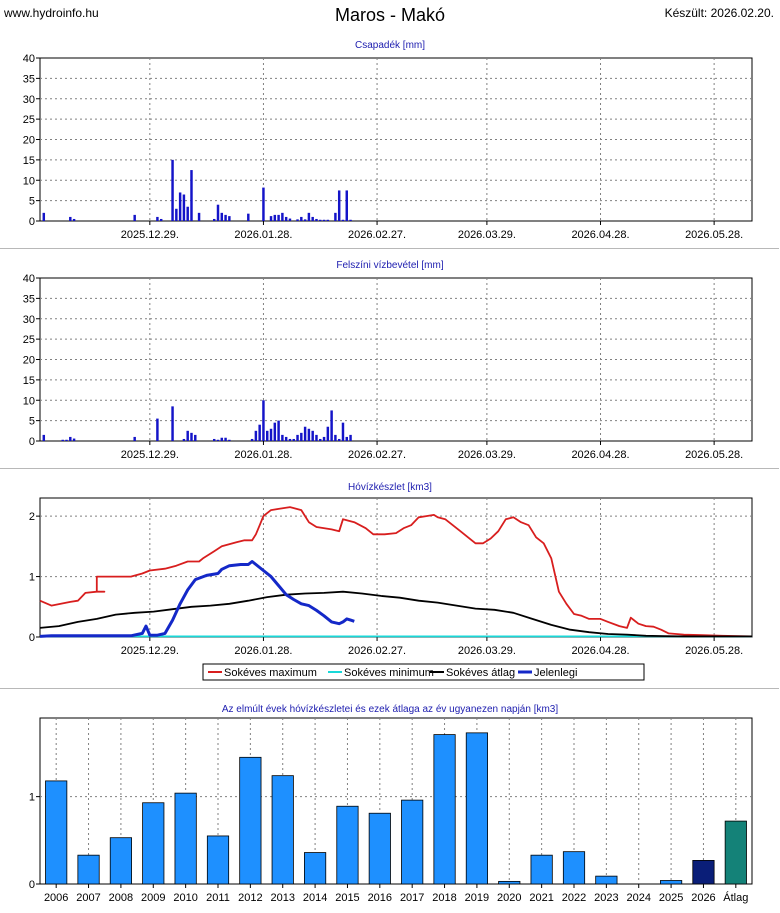 This screenshot has height=913, width=780. I want to click on y-tick-label: 35, so click(29, 79).